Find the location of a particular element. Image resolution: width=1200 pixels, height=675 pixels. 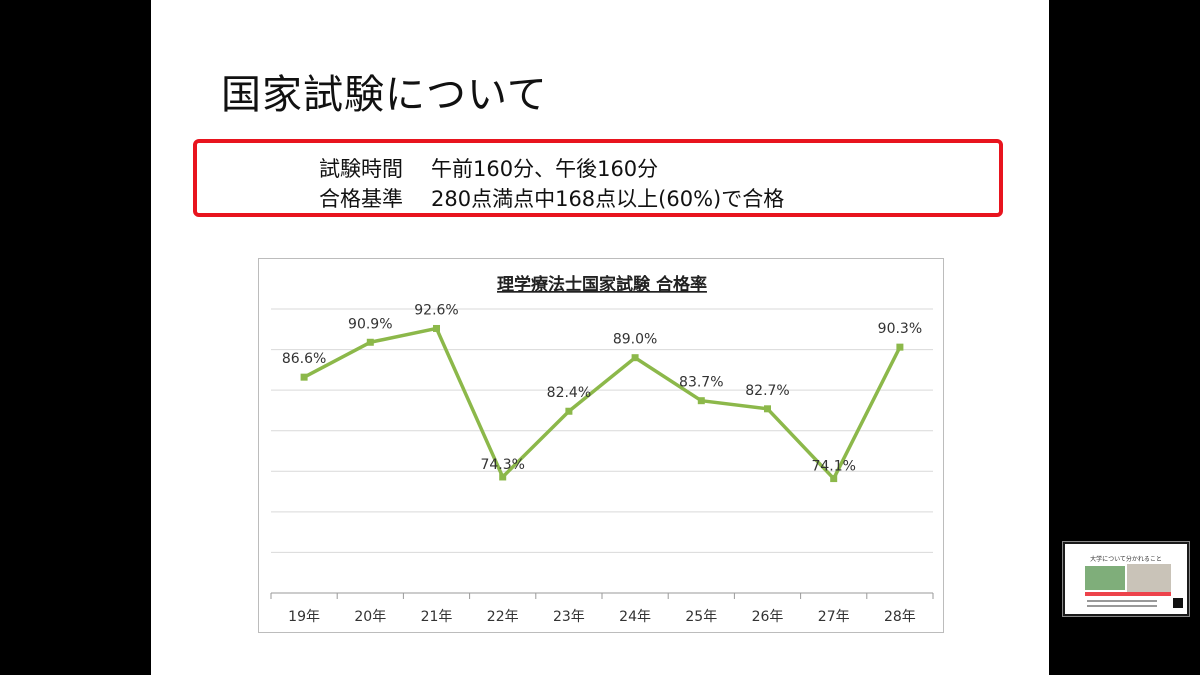

chart-data-label: 74.3% is located at coordinates (502, 465).